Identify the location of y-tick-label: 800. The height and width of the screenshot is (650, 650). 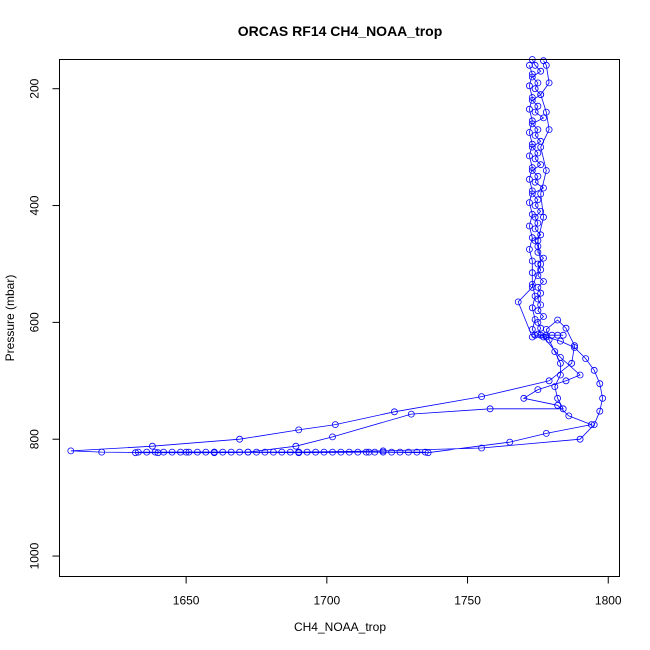
(35, 439).